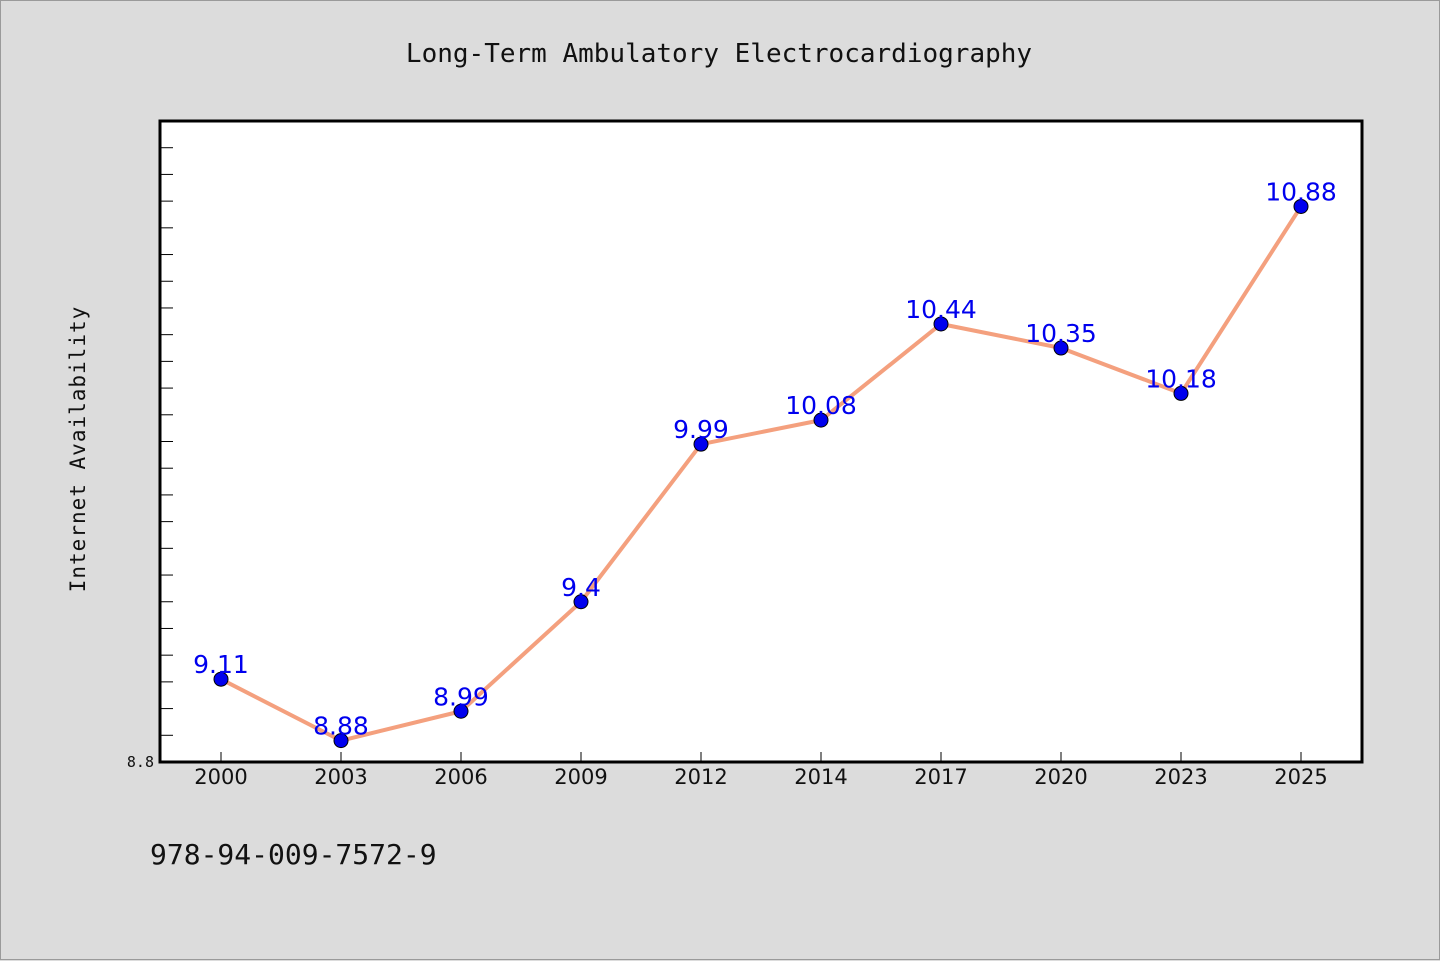  Describe the element at coordinates (701, 429) in the screenshot. I see `data-label: 9.99` at that location.